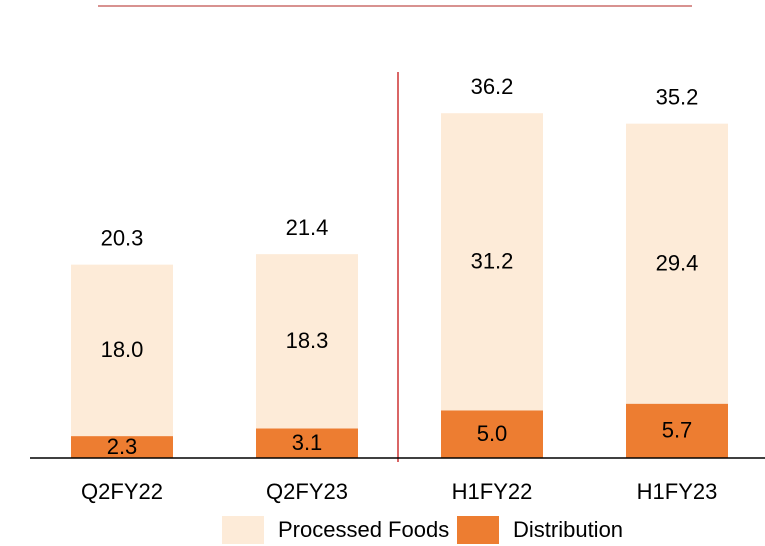 The image size is (765, 546). Describe the element at coordinates (492, 86) in the screenshot. I see `total-label: 36.2` at that location.